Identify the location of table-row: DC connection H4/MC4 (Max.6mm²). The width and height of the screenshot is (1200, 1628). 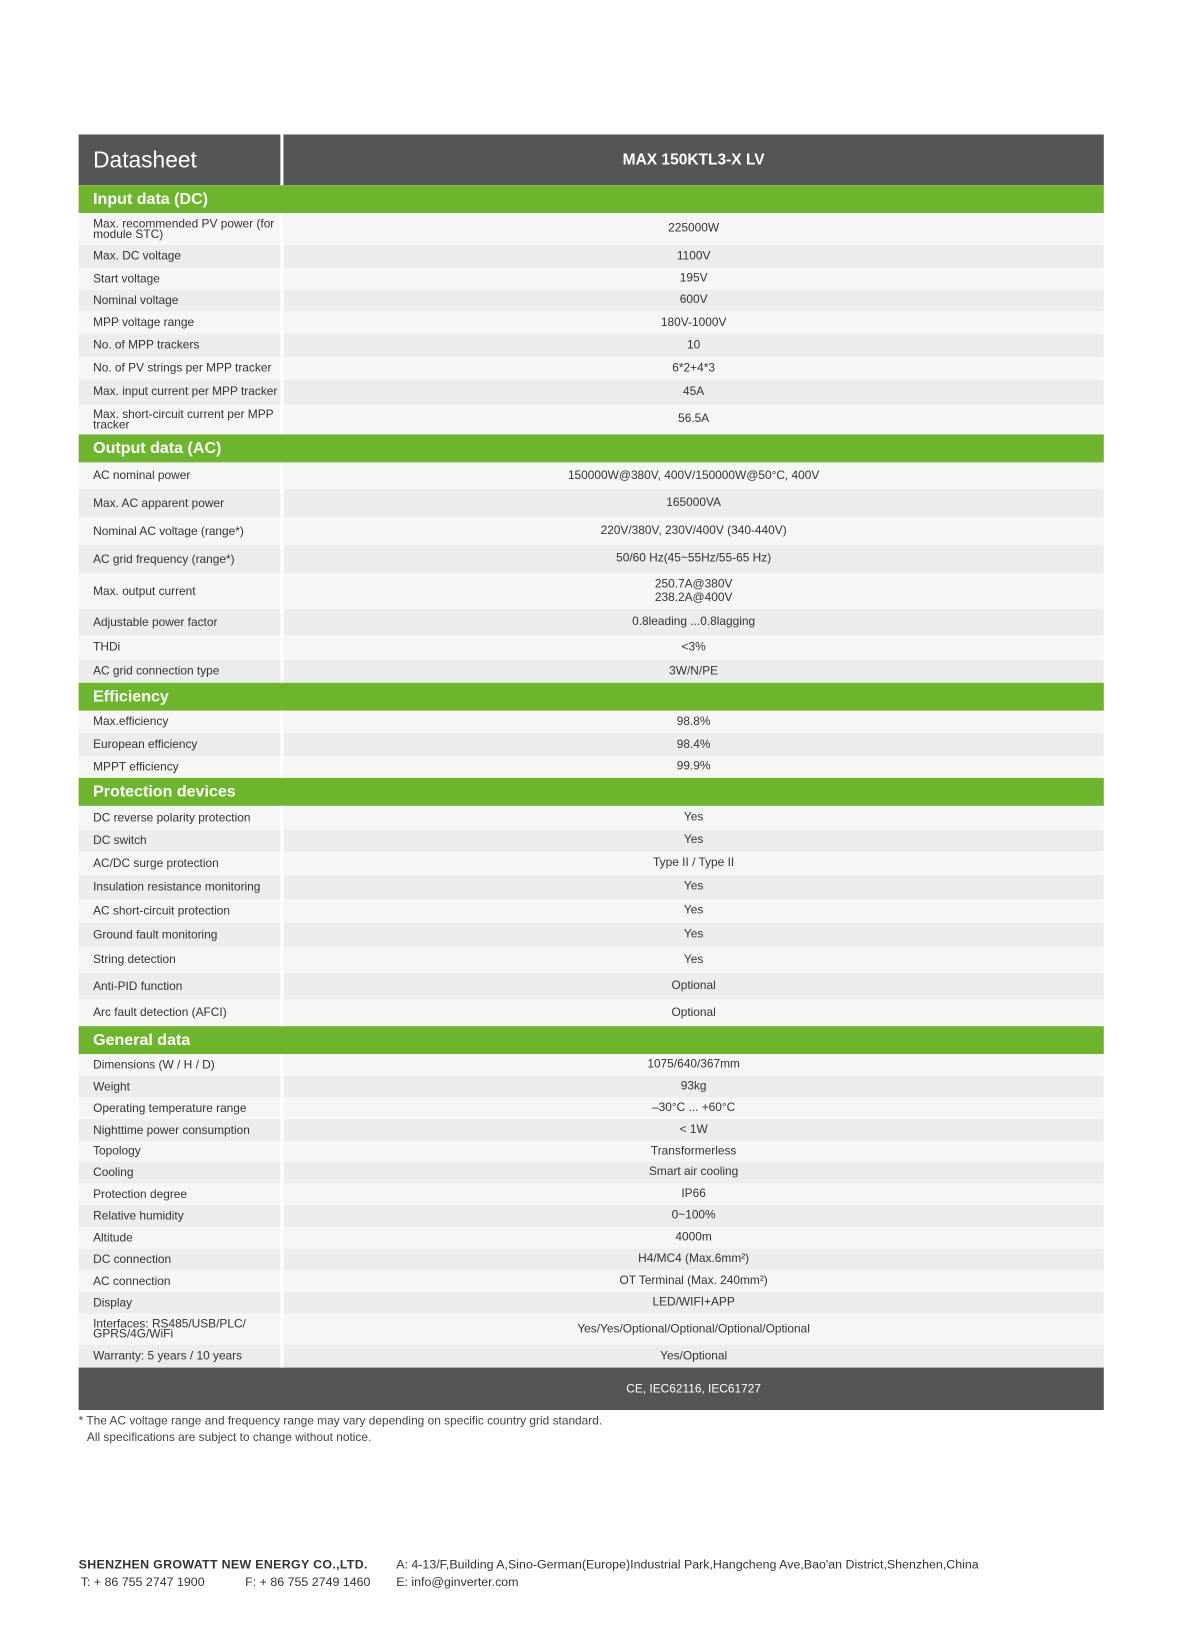
(591, 1259).